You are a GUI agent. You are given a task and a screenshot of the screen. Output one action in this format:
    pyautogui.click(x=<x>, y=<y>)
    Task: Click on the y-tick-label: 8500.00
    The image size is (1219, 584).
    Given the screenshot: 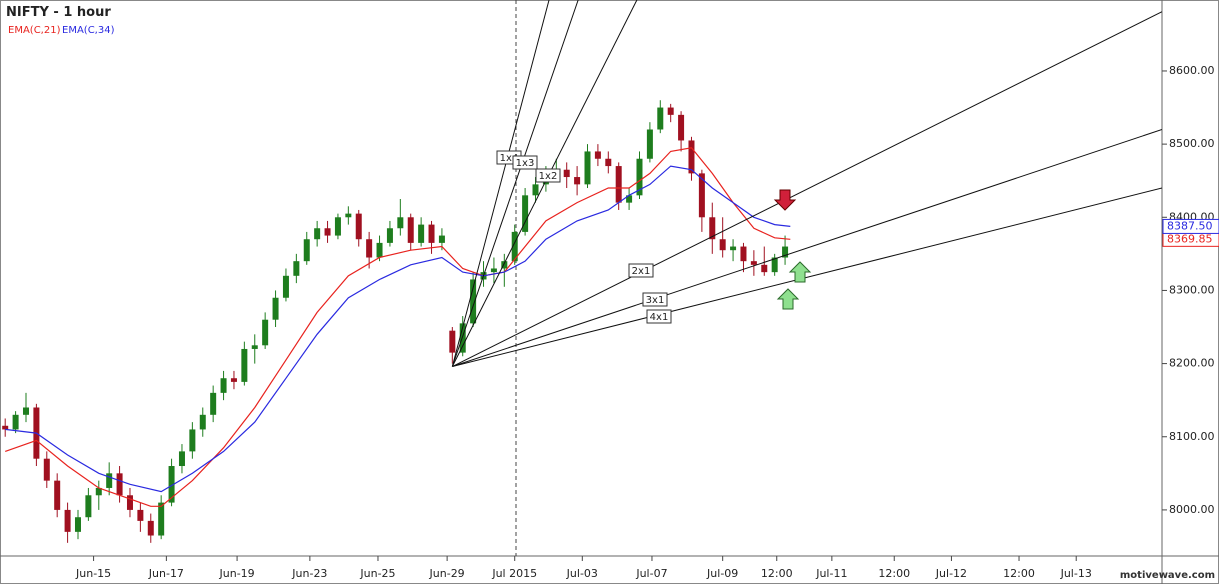 What is the action you would take?
    pyautogui.click(x=1192, y=143)
    